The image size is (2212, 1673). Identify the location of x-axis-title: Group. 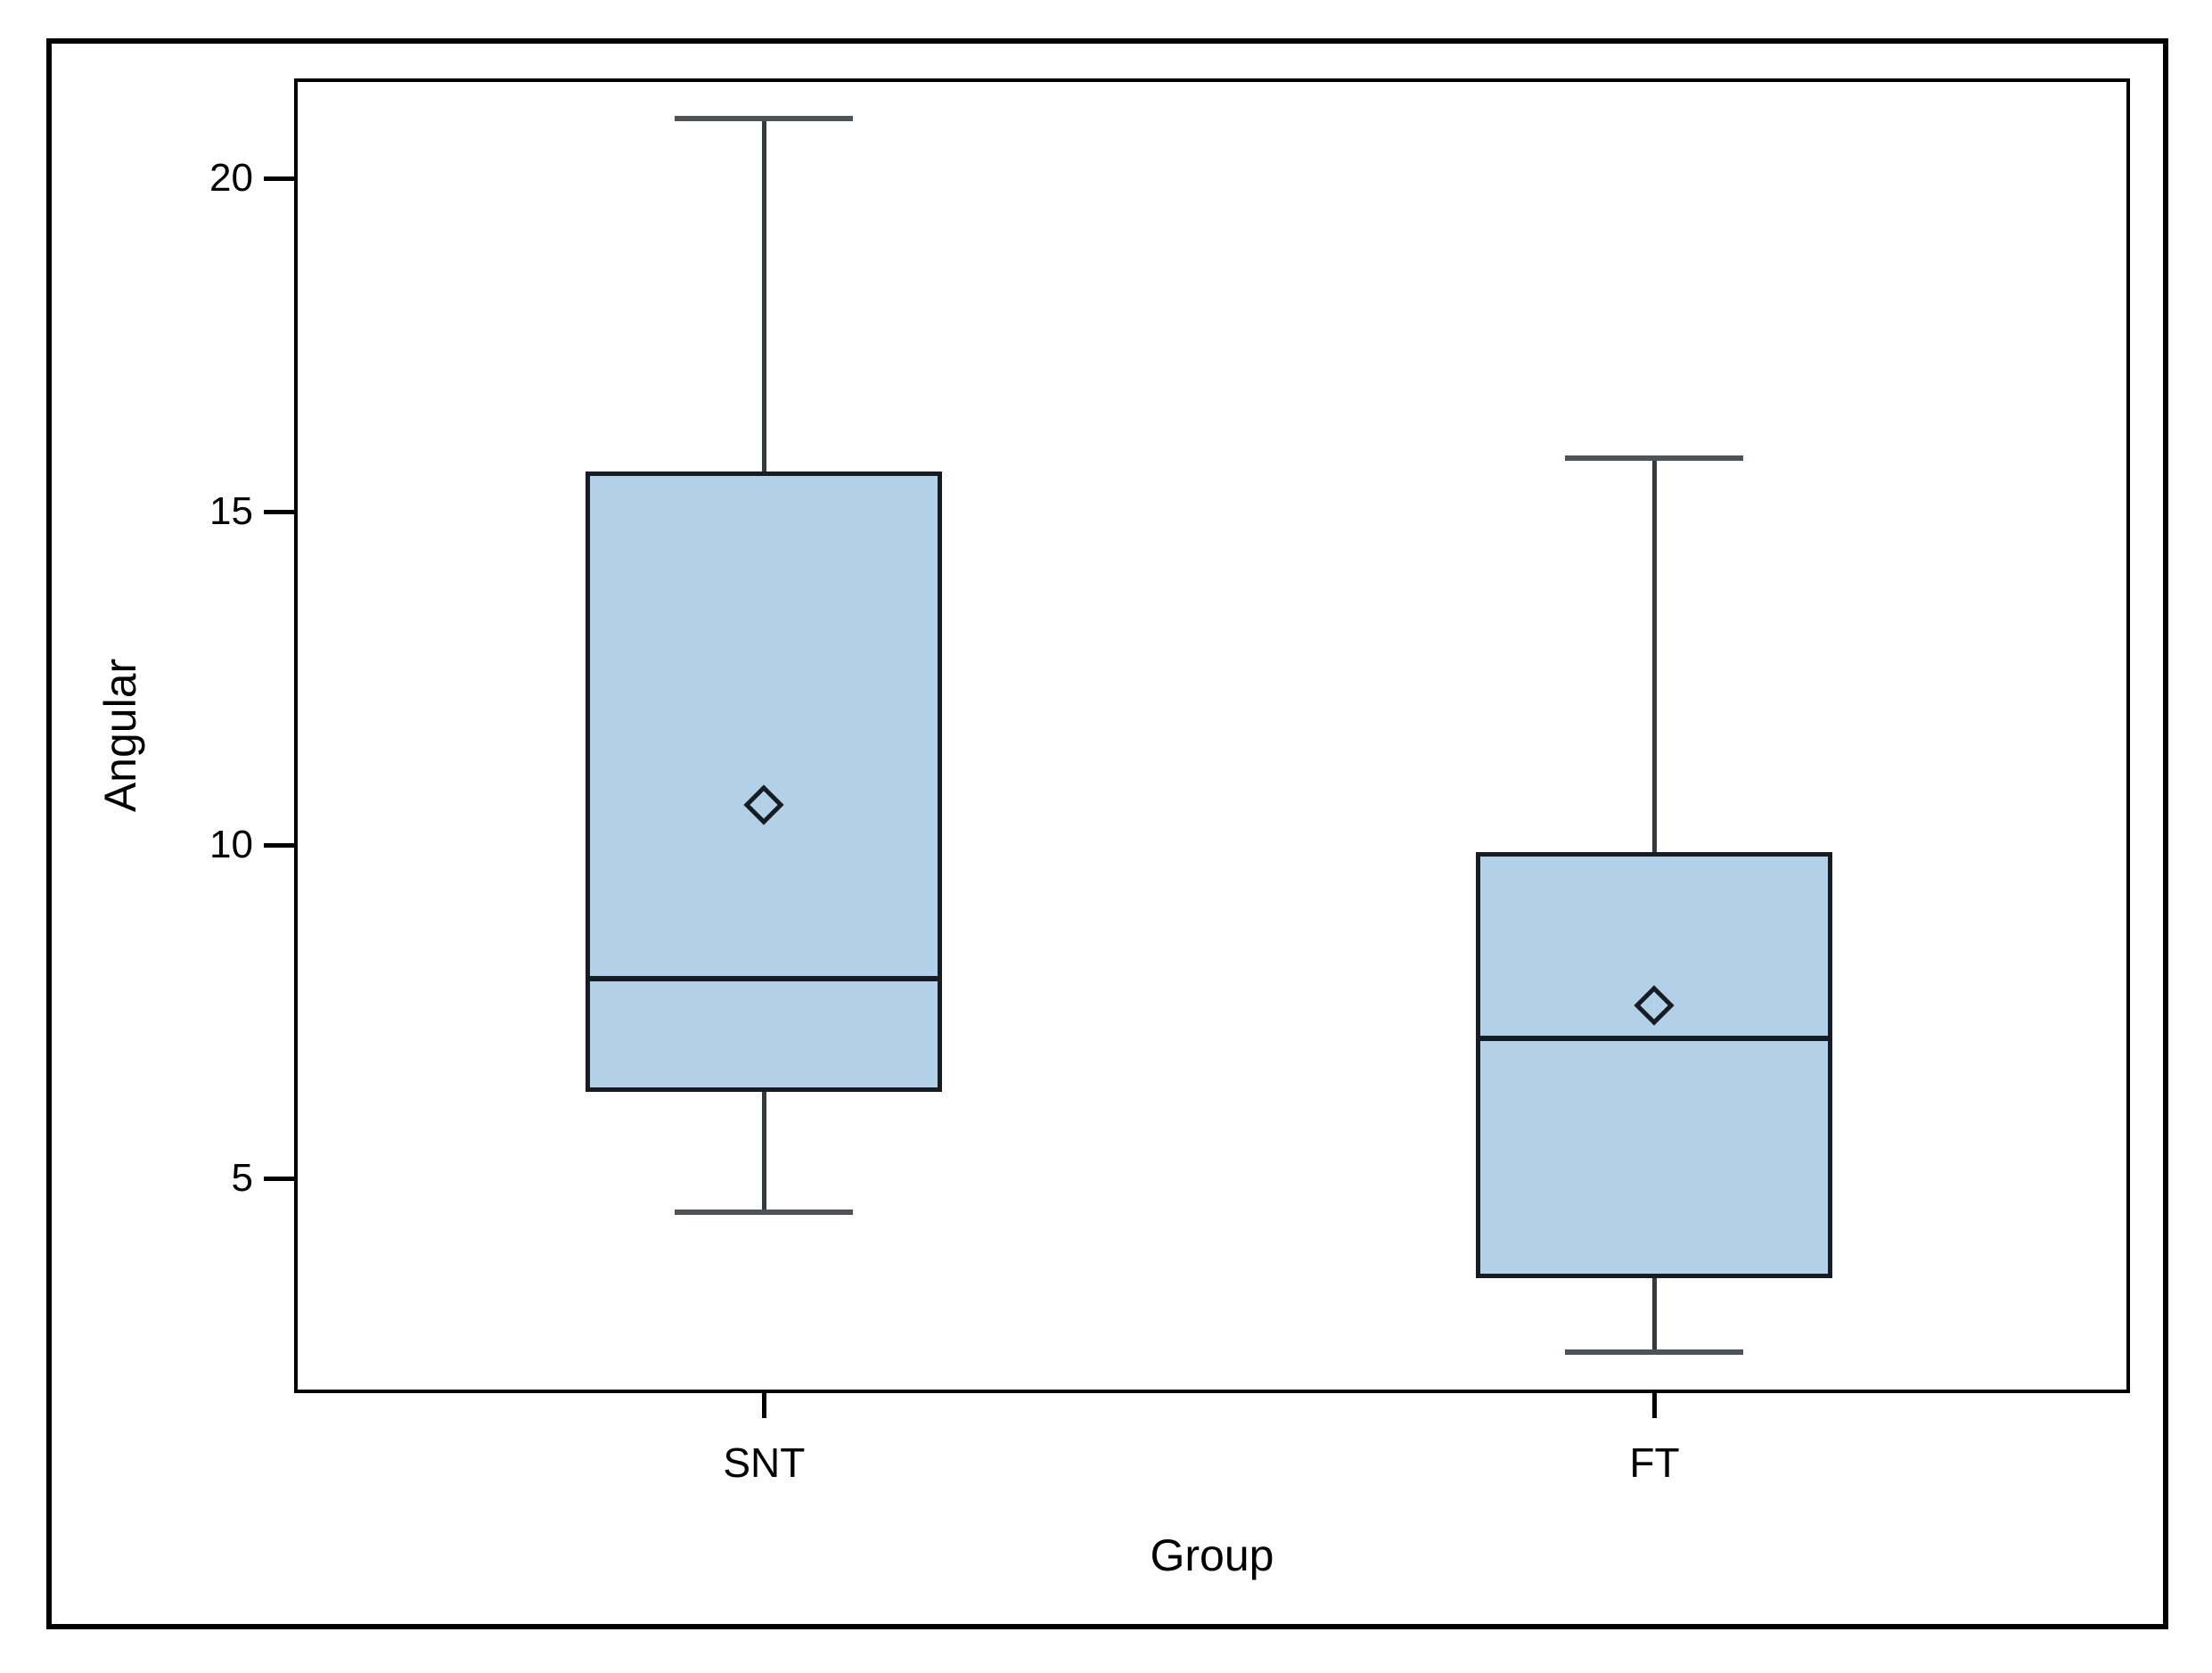
(1212, 1555).